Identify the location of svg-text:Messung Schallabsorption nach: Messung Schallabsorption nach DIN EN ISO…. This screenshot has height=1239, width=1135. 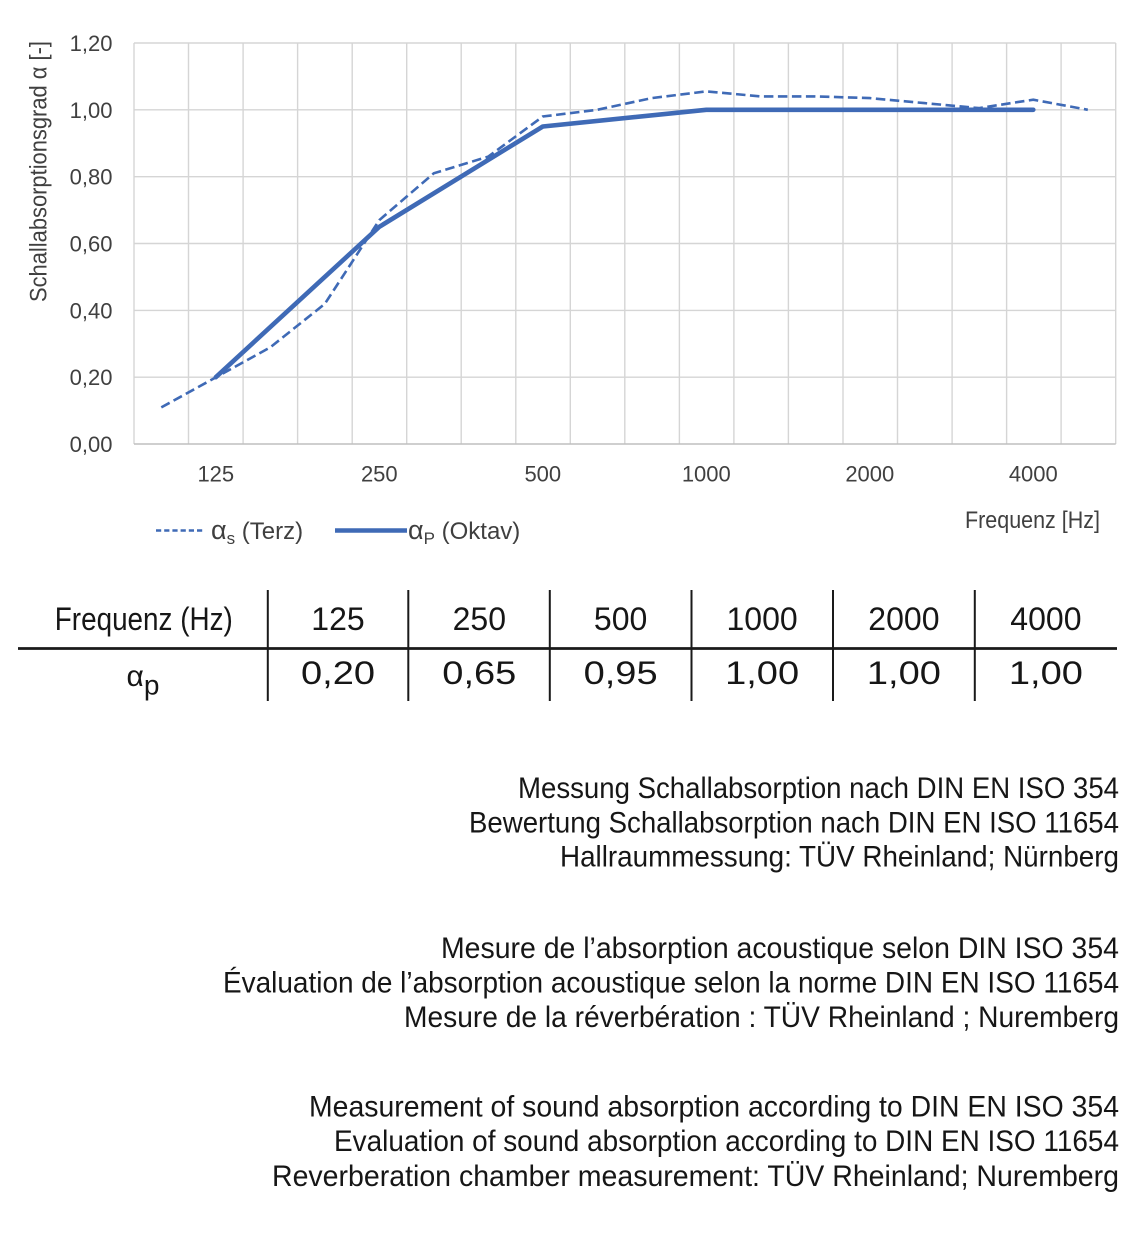
(818, 788).